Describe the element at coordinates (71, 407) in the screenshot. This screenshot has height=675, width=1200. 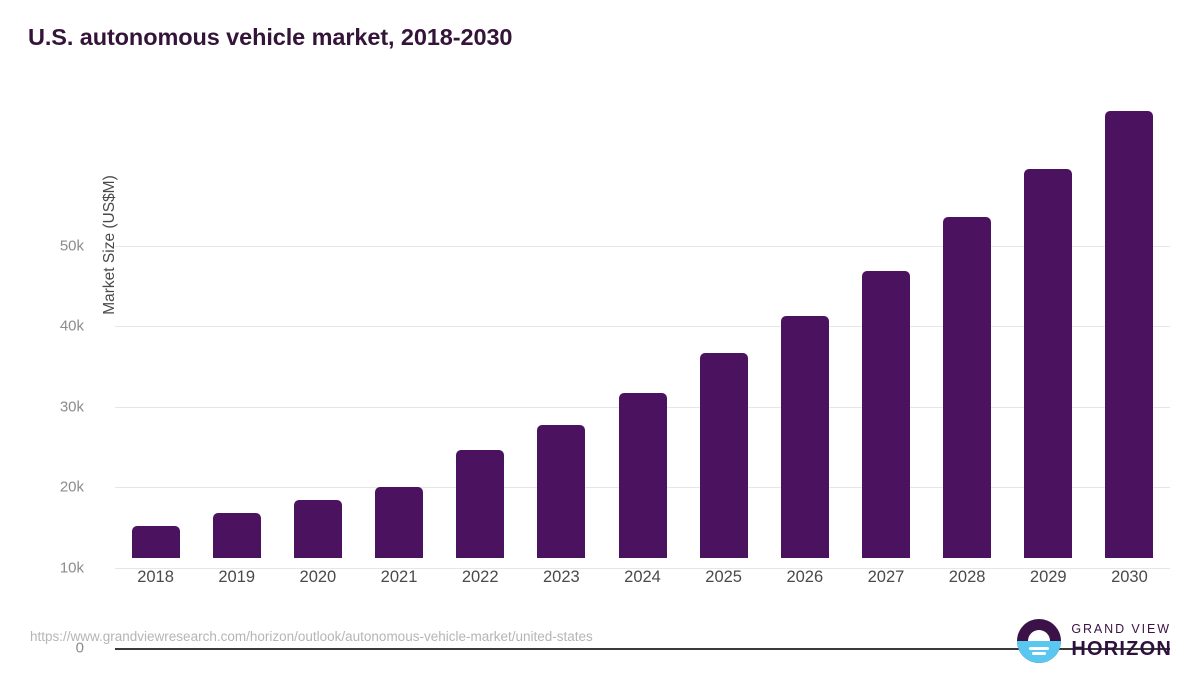
I see `y-axis-tick-label: 30k` at that location.